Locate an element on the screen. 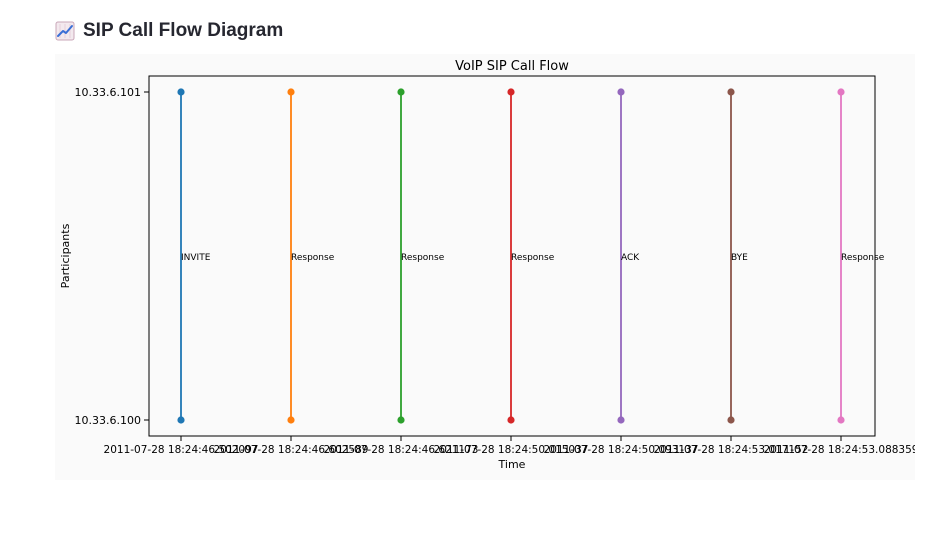 This screenshot has width=935, height=533. x-tick-label: 2011-07-28 18:24:53.017152 is located at coordinates (731, 450).